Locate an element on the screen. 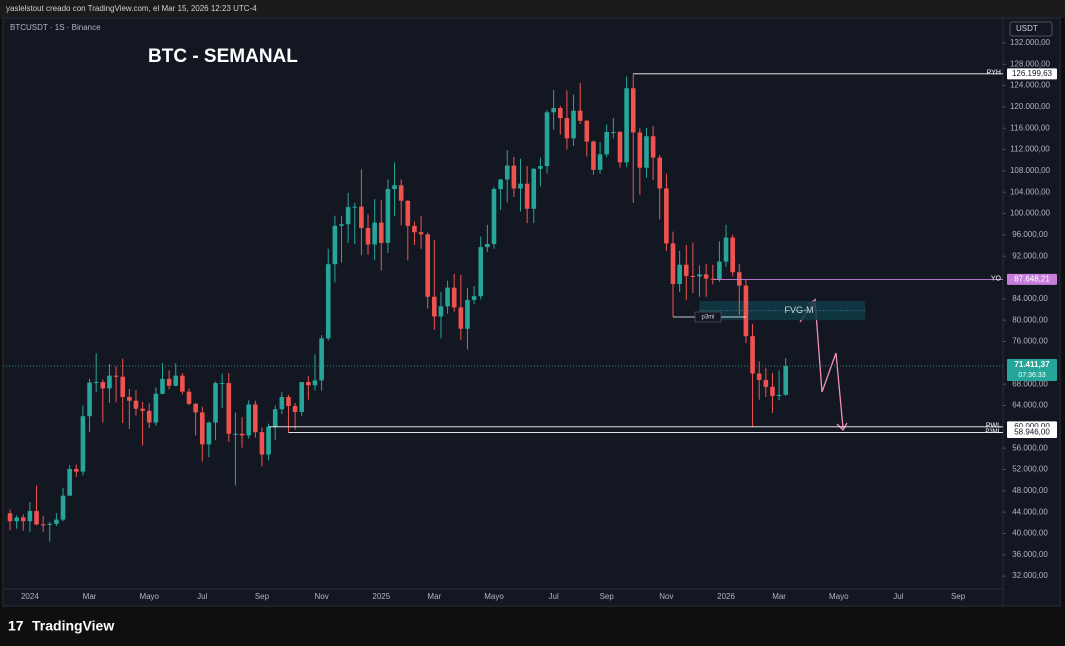 The image size is (1065, 646). level-label: 87.648,21 is located at coordinates (1032, 279).